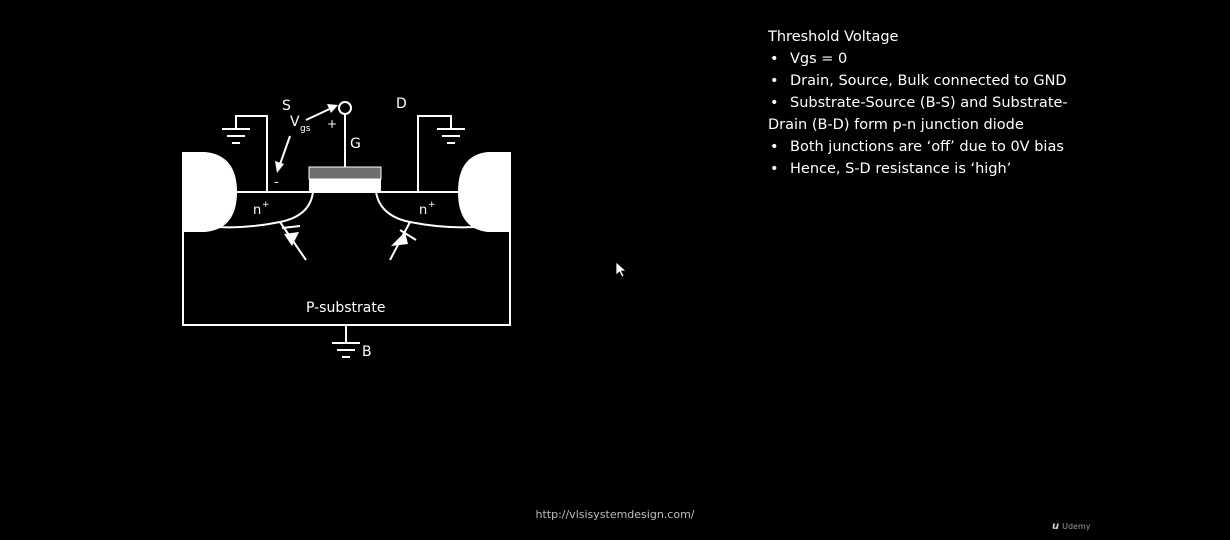 The image size is (1230, 540). What do you see at coordinates (367, 352) in the screenshot?
I see `bulk-label: B` at bounding box center [367, 352].